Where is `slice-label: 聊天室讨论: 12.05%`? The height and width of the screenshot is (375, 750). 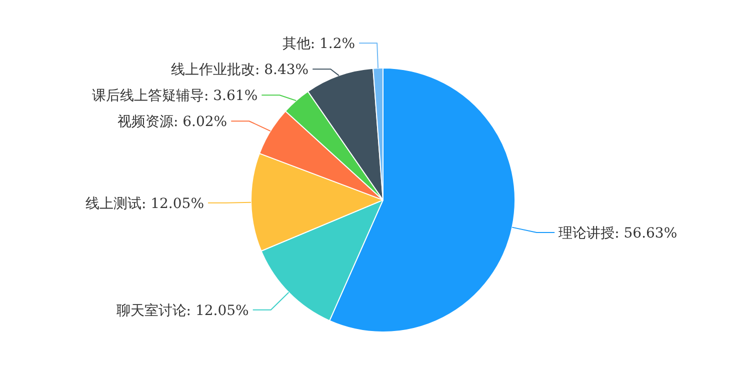 slice-label: 聊天室讨论: 12.05% is located at coordinates (182, 310).